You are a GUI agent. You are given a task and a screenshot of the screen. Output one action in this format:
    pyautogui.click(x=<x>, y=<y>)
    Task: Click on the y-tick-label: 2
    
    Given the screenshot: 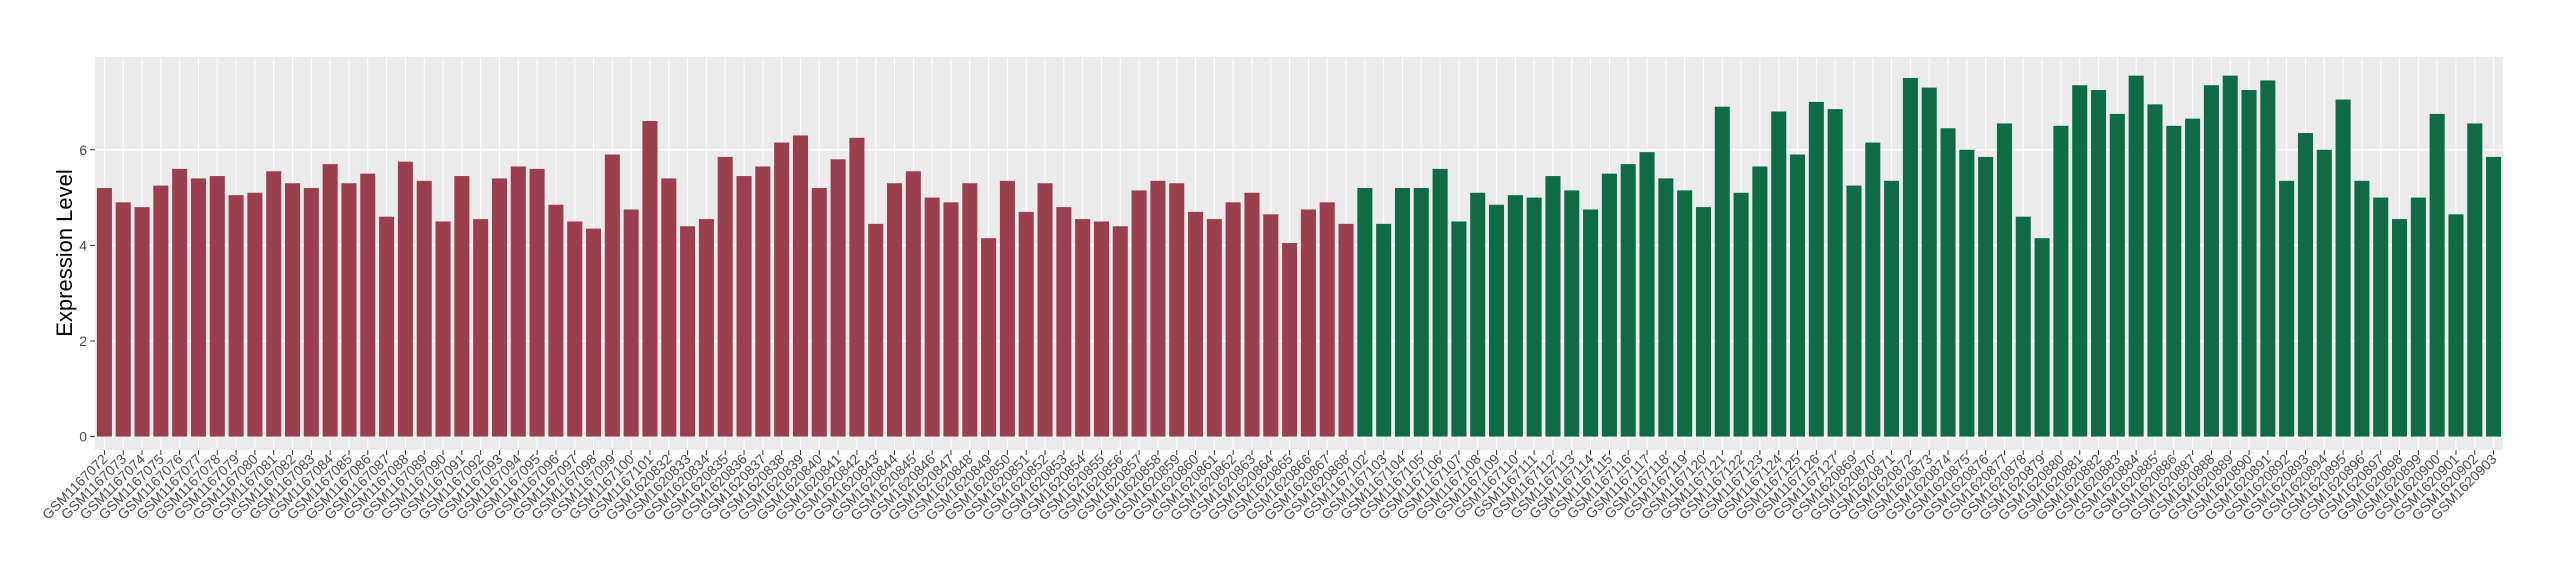 What is the action you would take?
    pyautogui.click(x=83, y=341)
    